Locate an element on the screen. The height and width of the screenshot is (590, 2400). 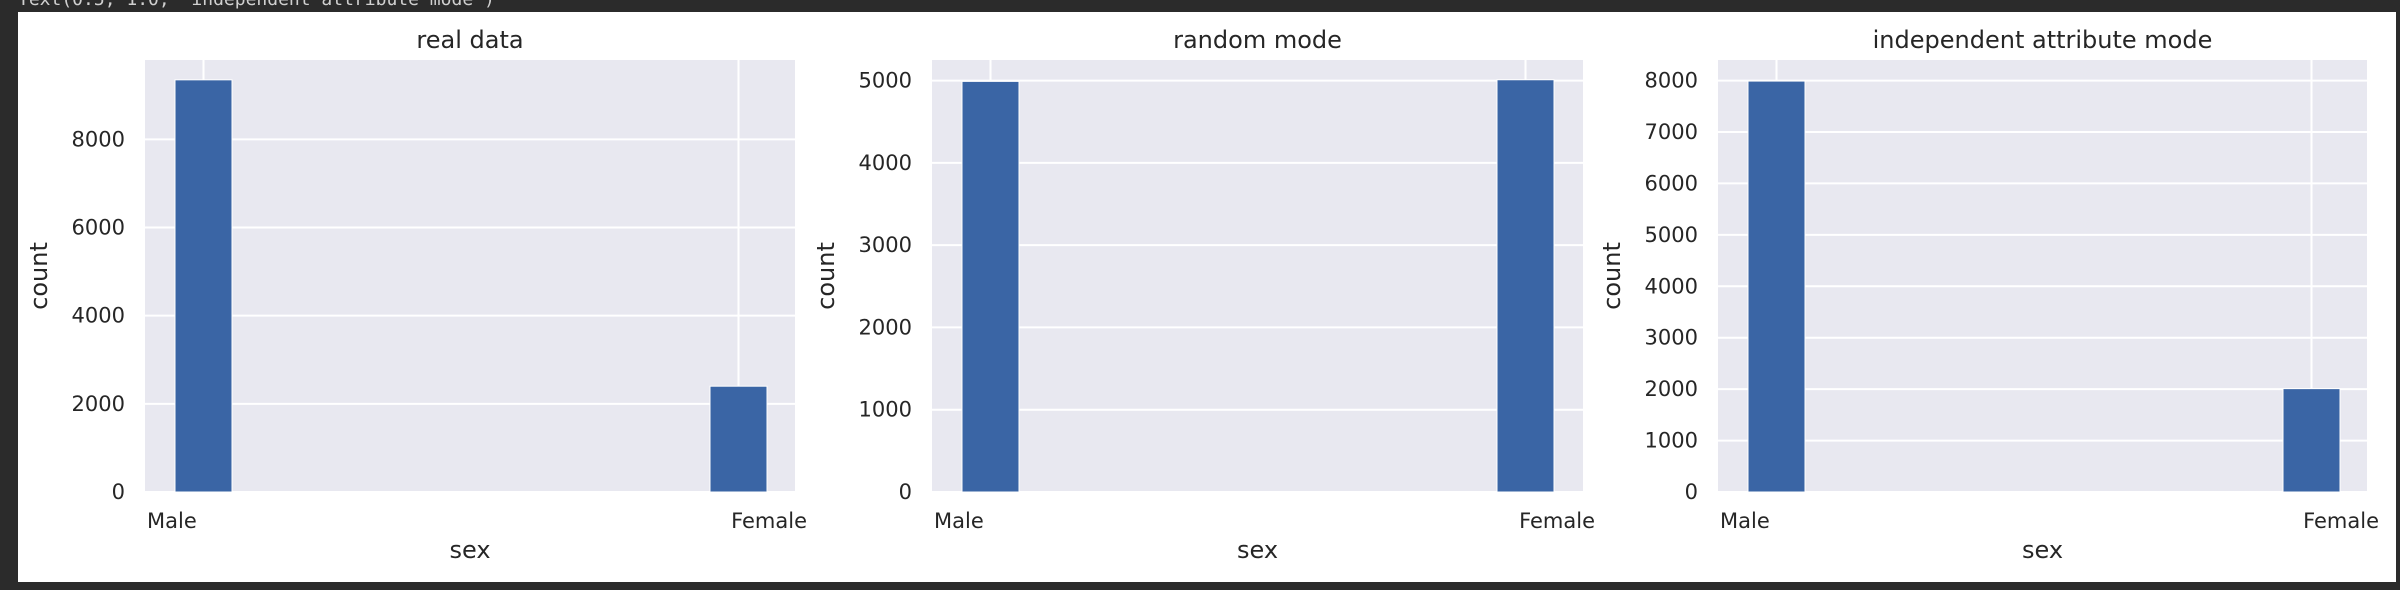
chart-title: real data is located at coordinates (469, 40).